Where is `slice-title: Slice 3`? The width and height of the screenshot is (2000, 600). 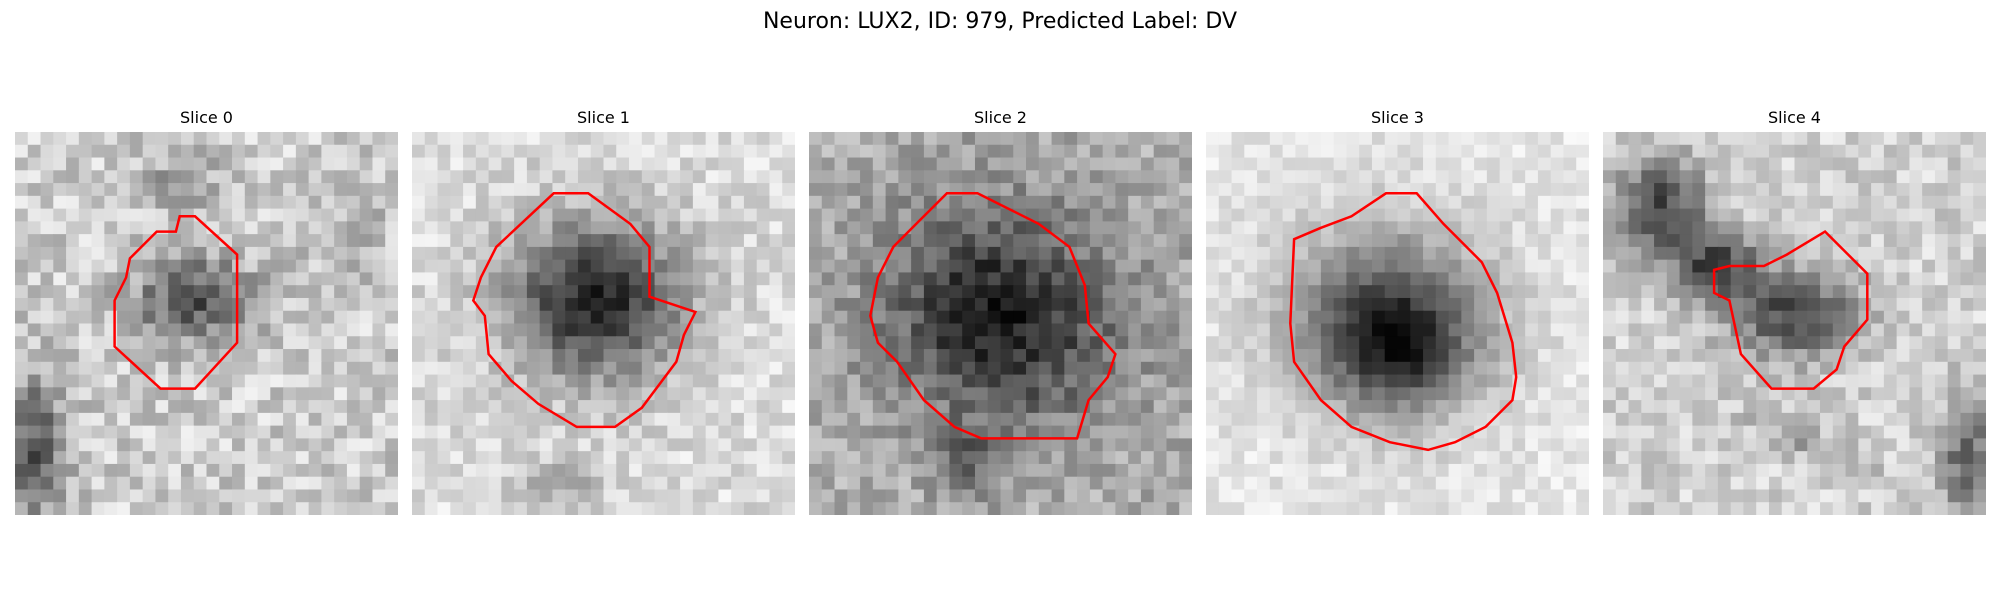
slice-title: Slice 3 is located at coordinates (1397, 117).